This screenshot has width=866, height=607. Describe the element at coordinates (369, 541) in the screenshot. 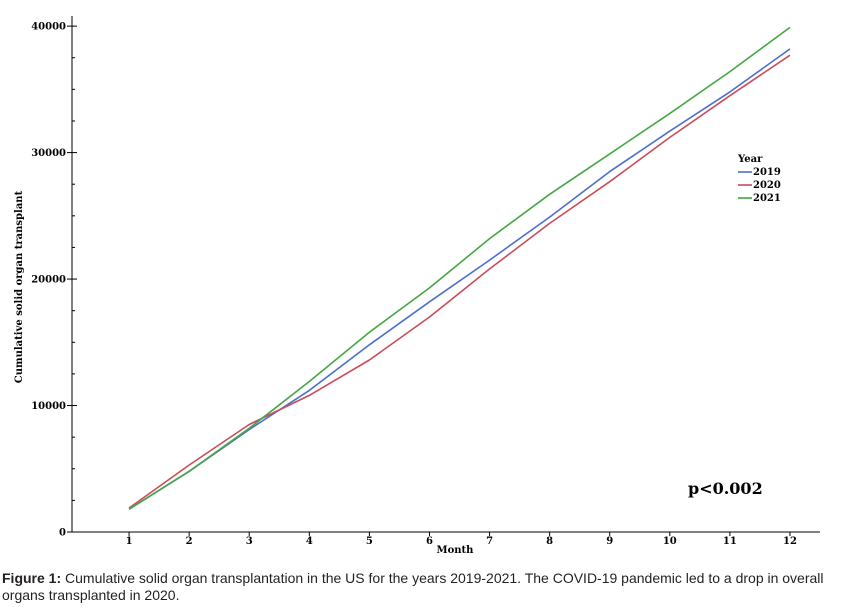

I see `x-tick-label: 5` at that location.